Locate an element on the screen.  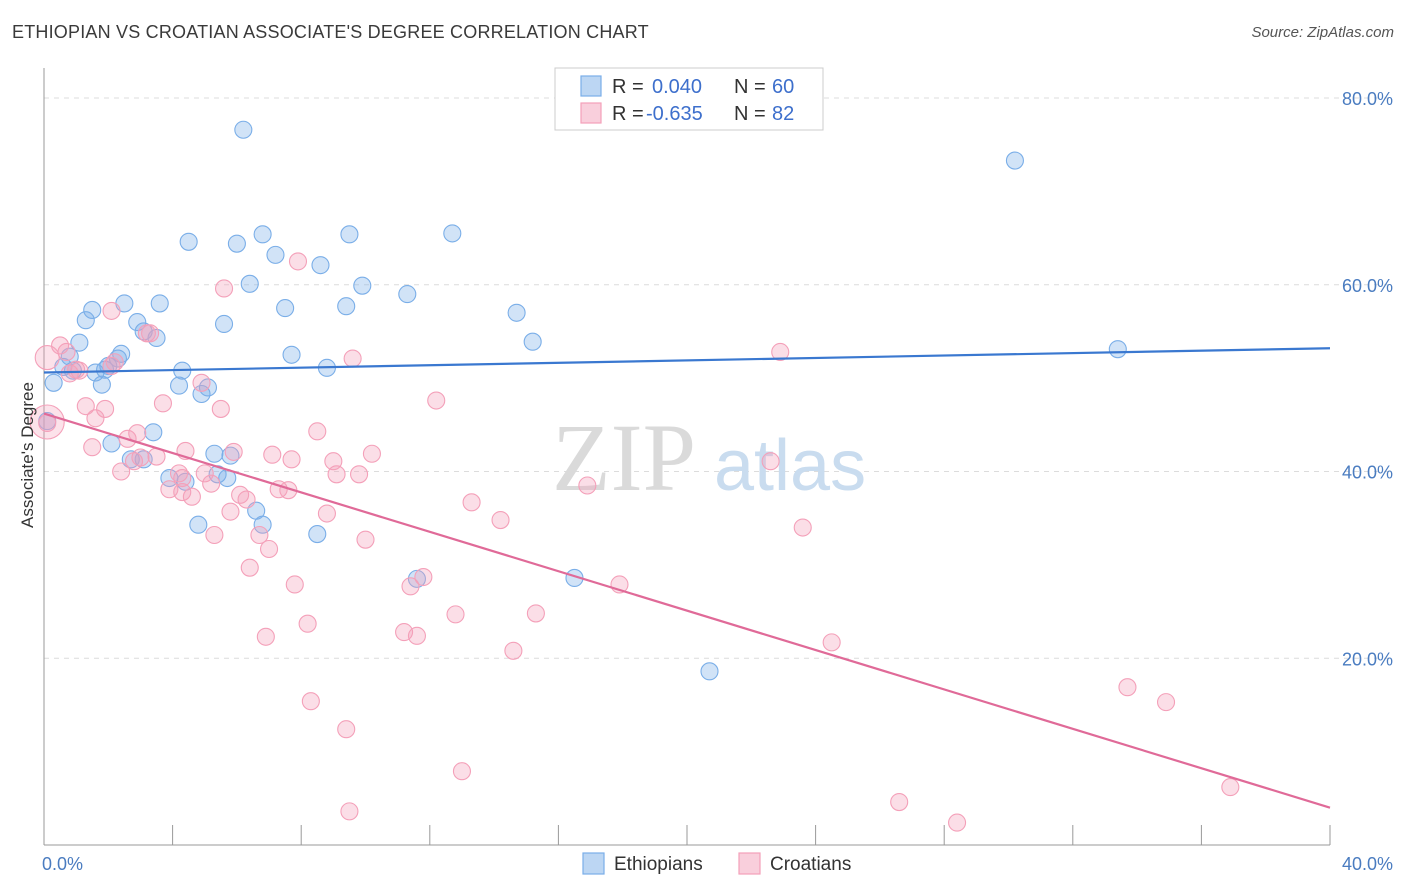
stats-n-value-croatians: 82 is located at coordinates (783, 114).